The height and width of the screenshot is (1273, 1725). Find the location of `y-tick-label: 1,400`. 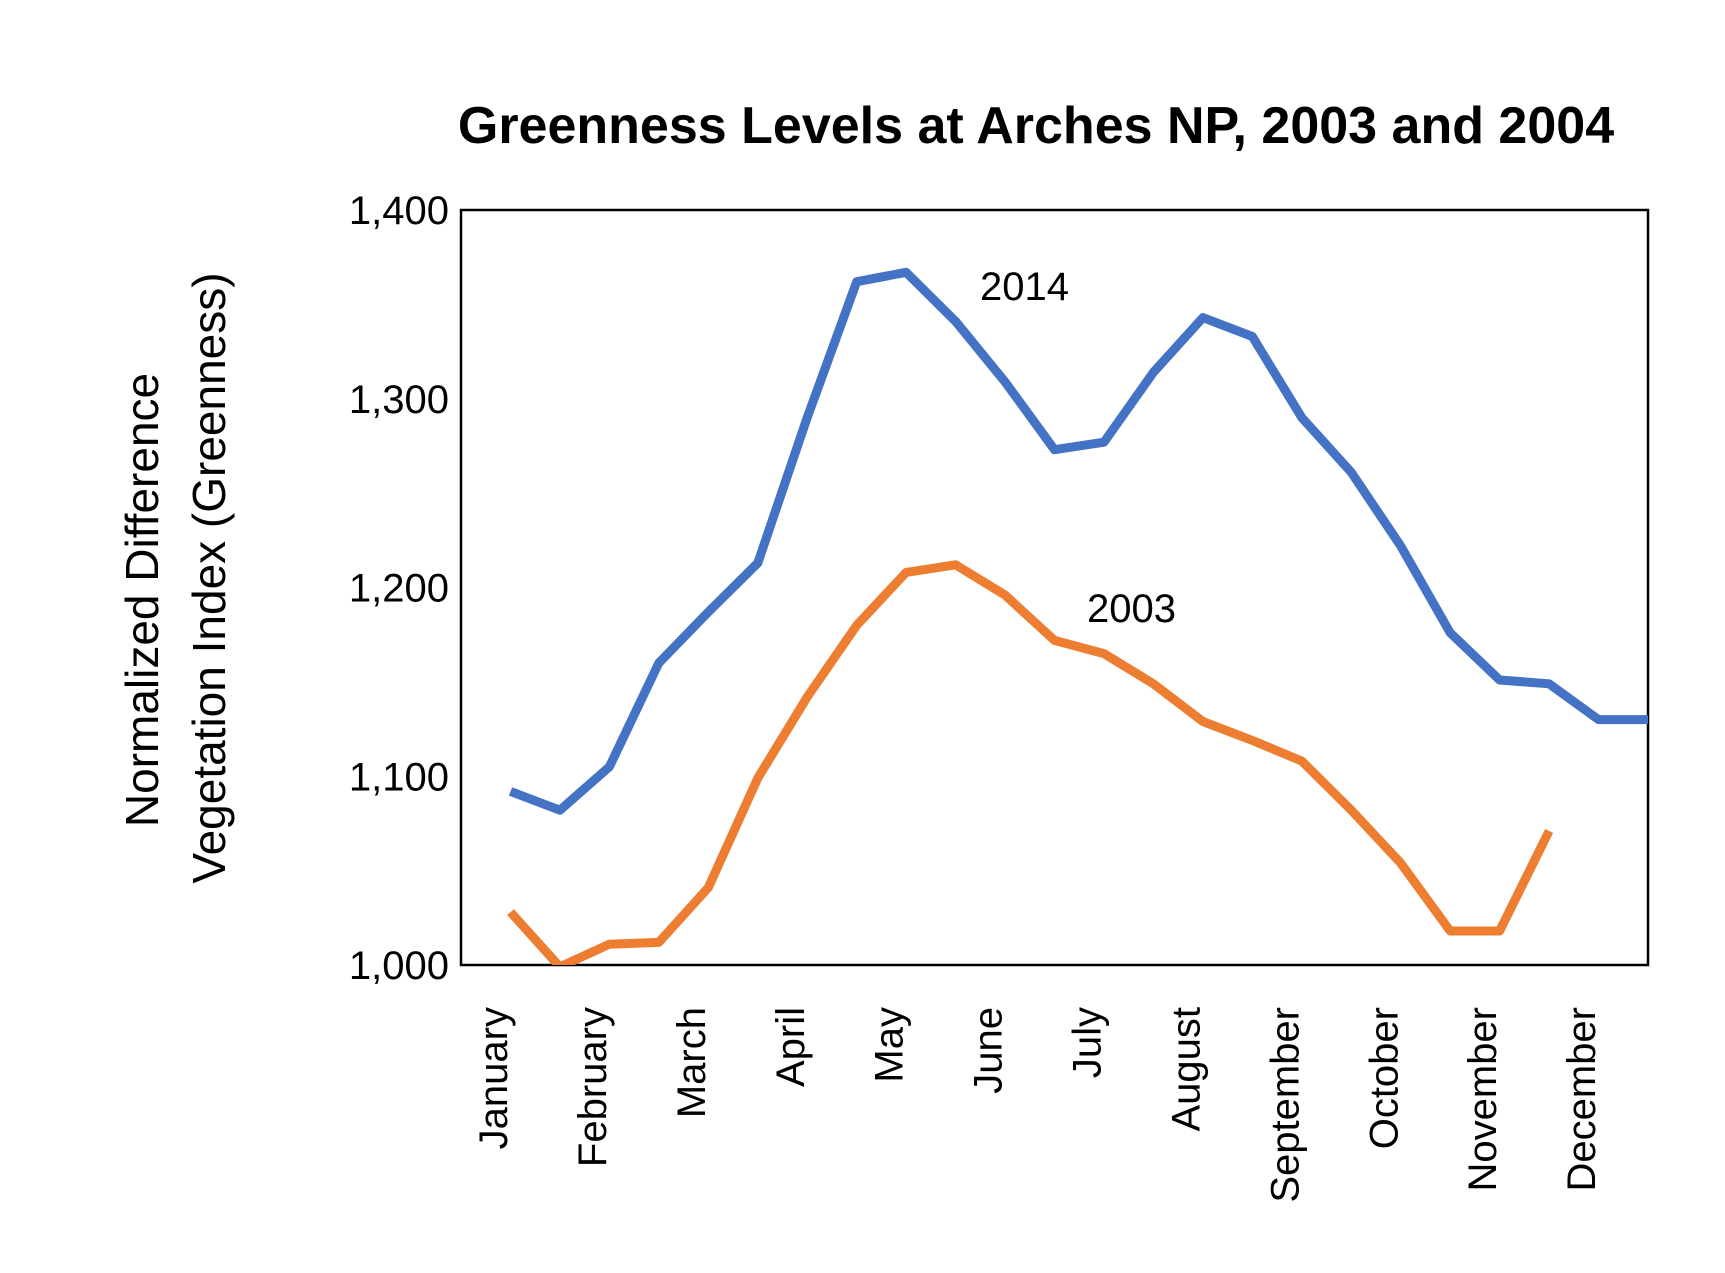

y-tick-label: 1,400 is located at coordinates (399, 211).